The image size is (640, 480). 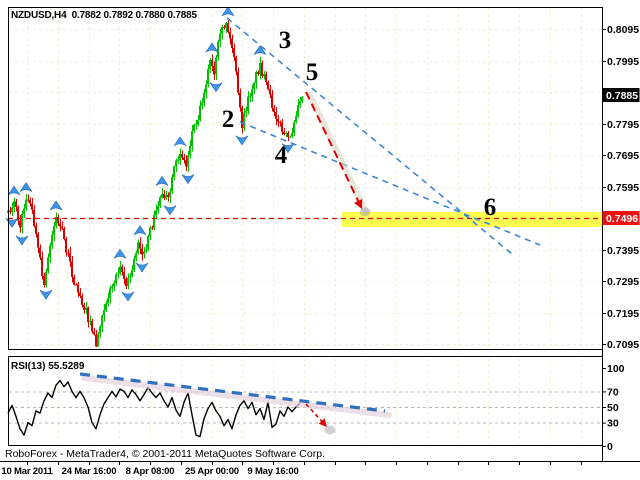 I want to click on current-price-marker, so click(x=621, y=95).